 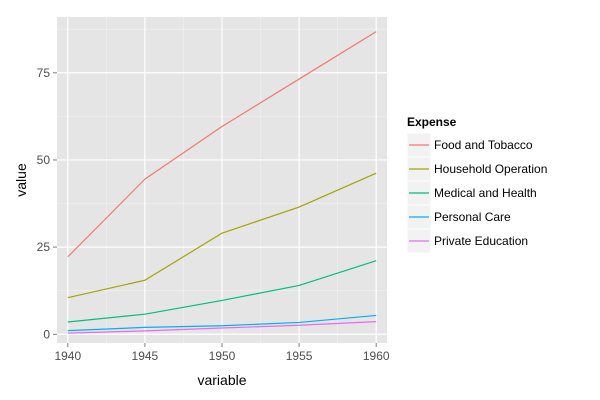 What do you see at coordinates (472, 217) in the screenshot?
I see `legend-label: Personal Care` at bounding box center [472, 217].